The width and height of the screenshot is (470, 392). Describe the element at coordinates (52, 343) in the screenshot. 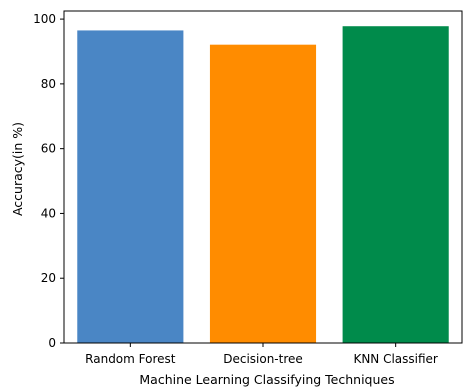

I see `y-tick-label: 0` at that location.